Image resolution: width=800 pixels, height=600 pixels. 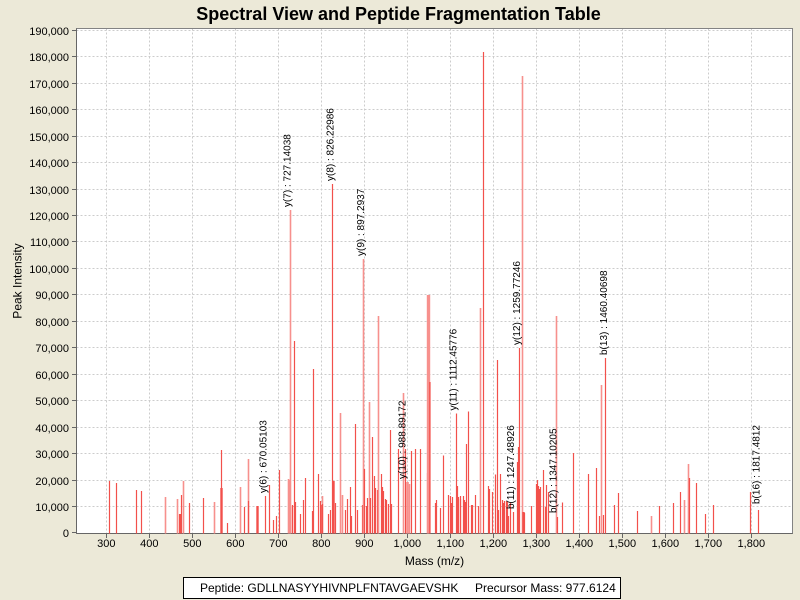 What do you see at coordinates (604, 312) in the screenshot?
I see `svg-text: b(13) : 1460.40698` at bounding box center [604, 312].